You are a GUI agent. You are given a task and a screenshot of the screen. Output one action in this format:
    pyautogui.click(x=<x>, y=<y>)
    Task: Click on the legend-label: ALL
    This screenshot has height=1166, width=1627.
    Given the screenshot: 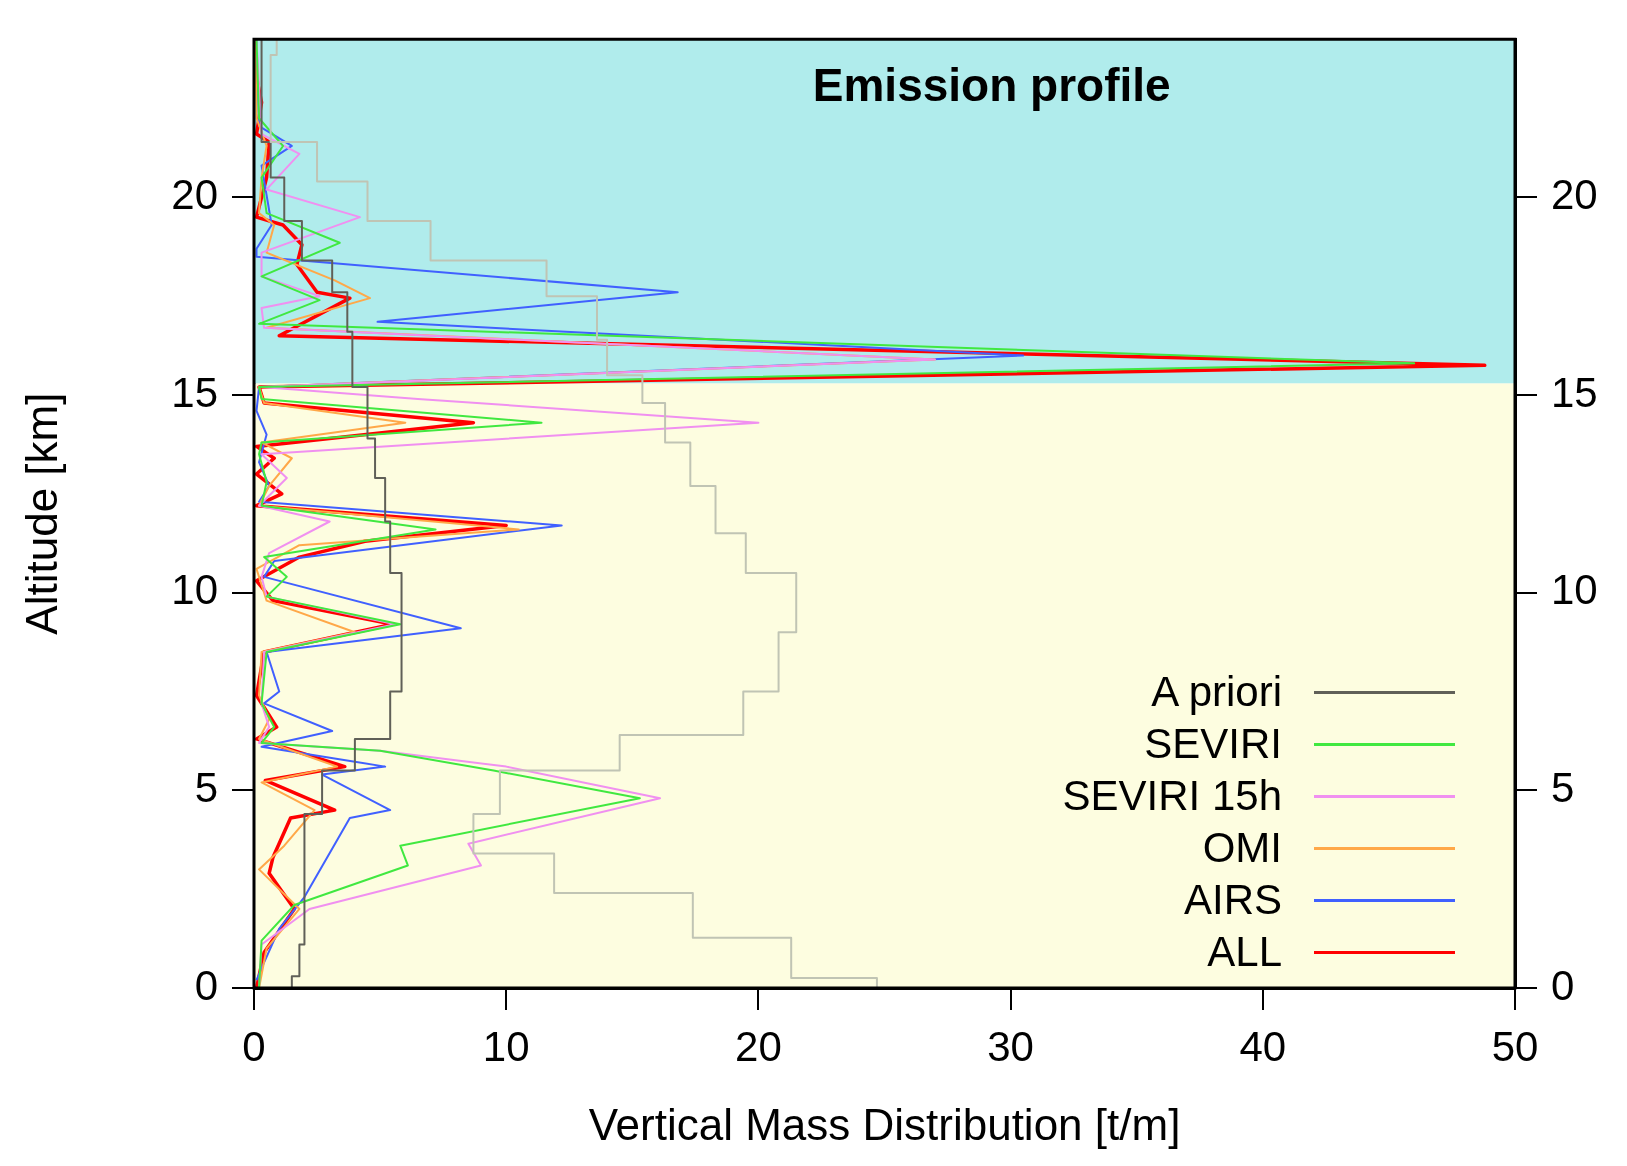 What is the action you would take?
    pyautogui.click(x=1244, y=952)
    